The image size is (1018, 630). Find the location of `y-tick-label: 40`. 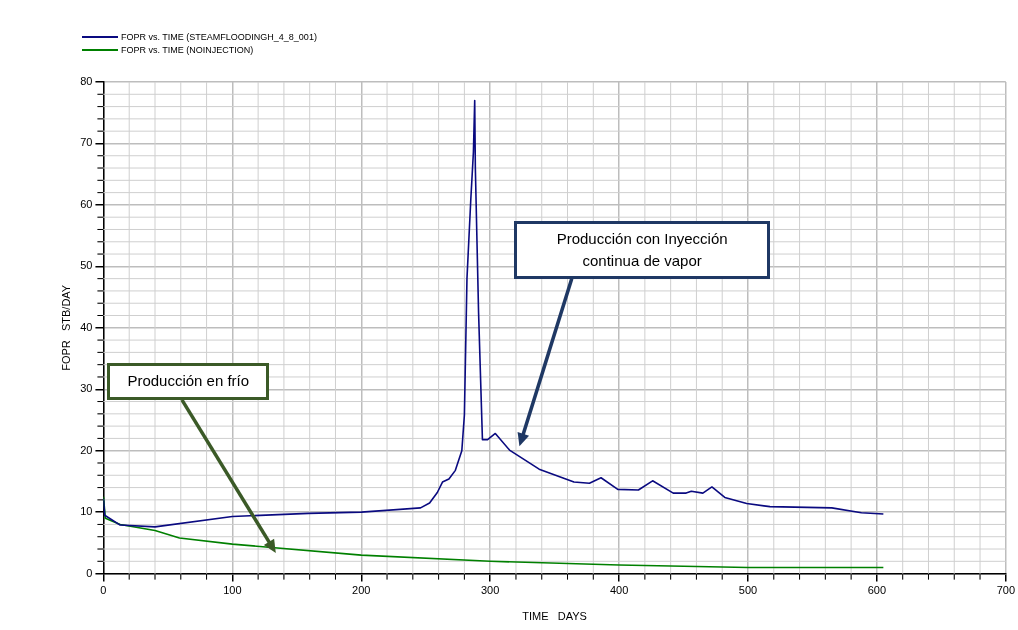

y-tick-label: 40 is located at coordinates (86, 326).